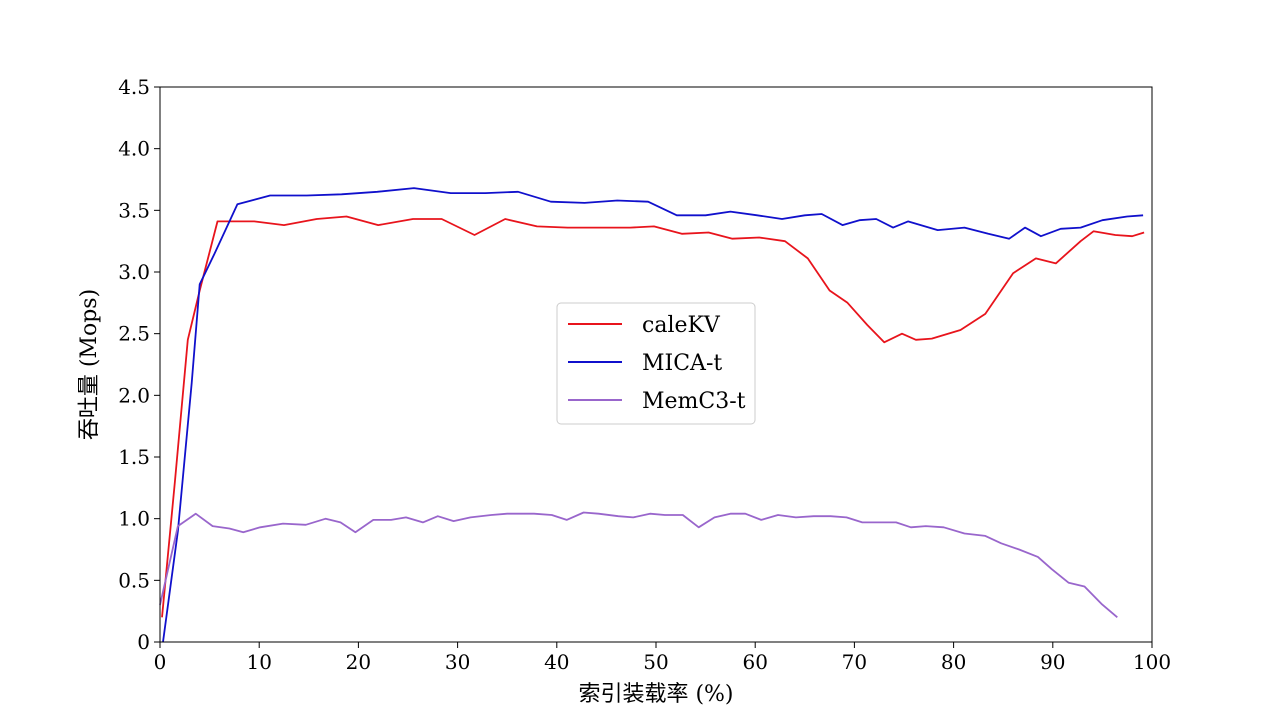 The width and height of the screenshot is (1280, 720). Describe the element at coordinates (1152, 662) in the screenshot. I see `x-tick-label: 100` at that location.